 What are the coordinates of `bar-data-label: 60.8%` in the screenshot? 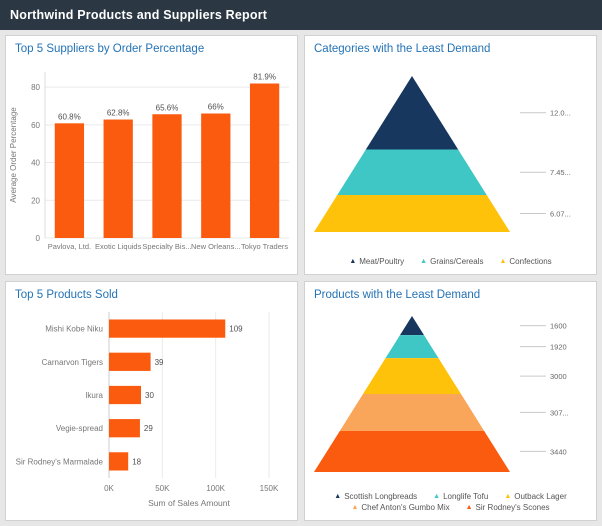 It's located at (69, 116).